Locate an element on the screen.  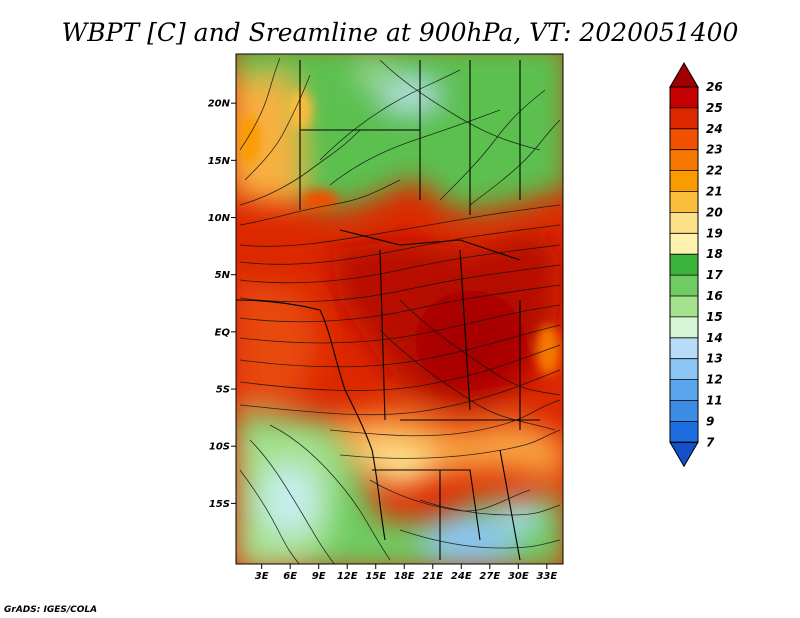
colorbar-top-arrow is located at coordinates (684, 75).